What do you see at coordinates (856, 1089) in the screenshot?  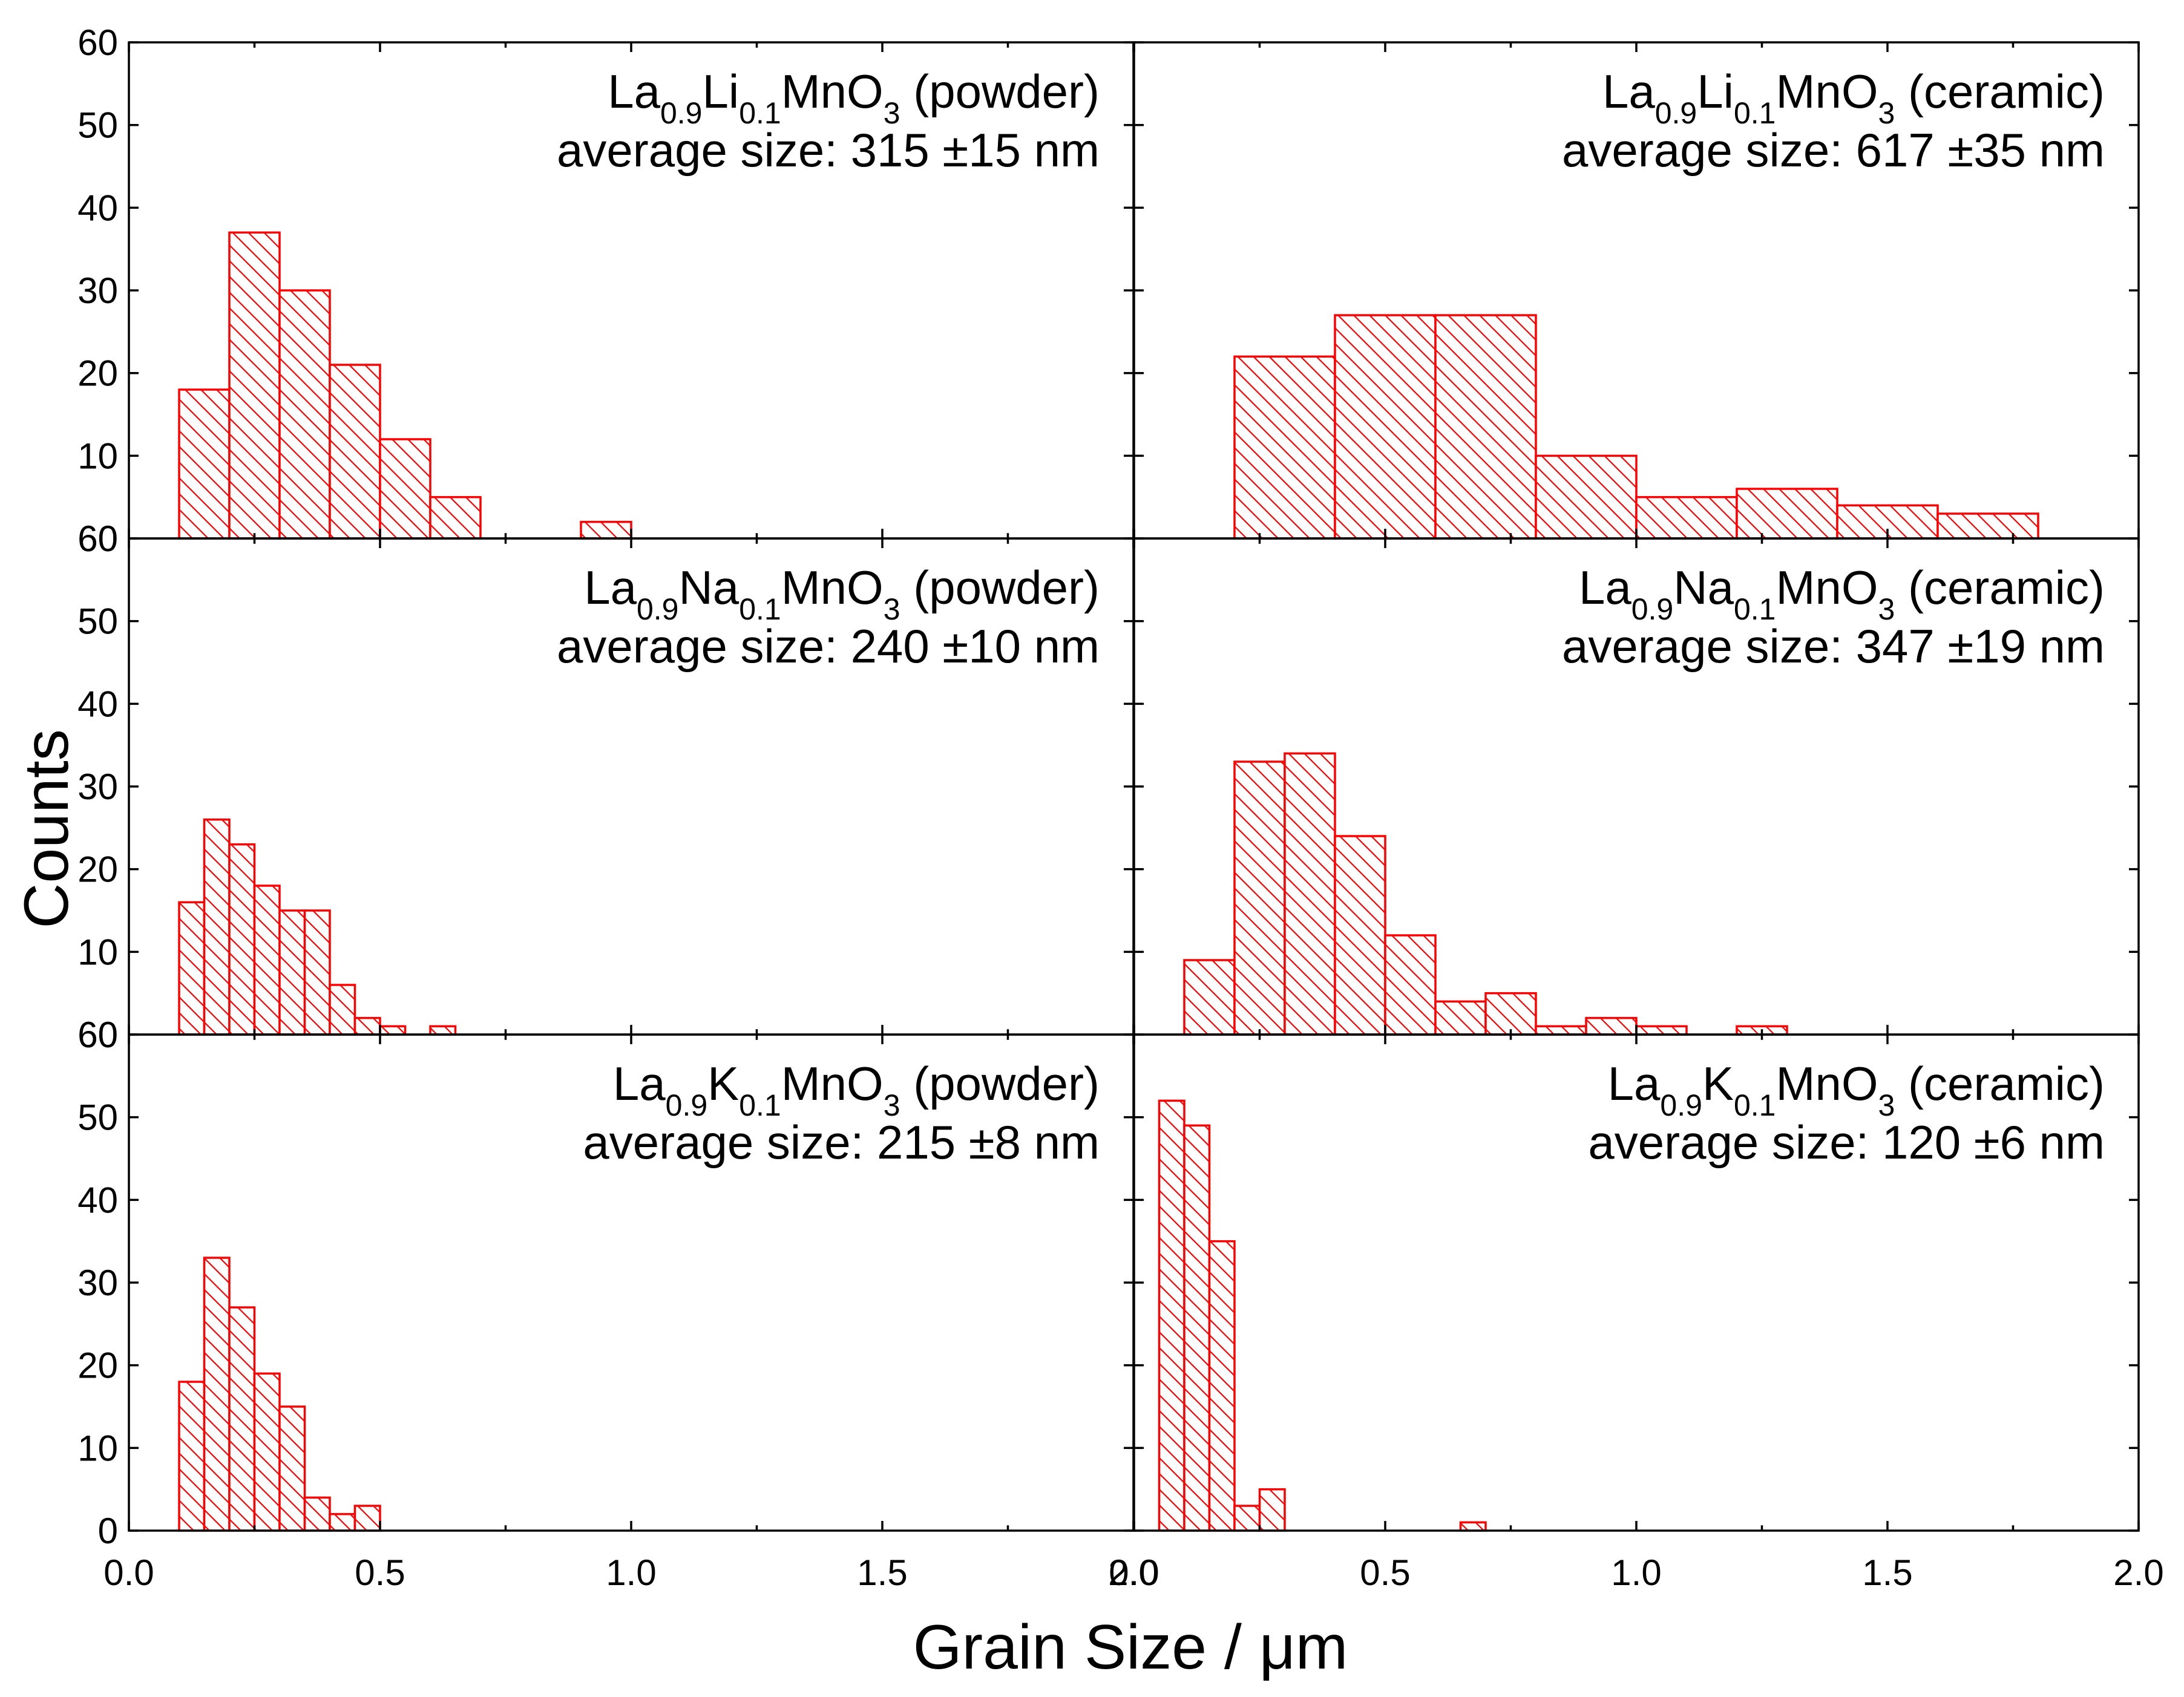 I see `panel-formula-label: La0.9K0.1MnO3 (powder)` at bounding box center [856, 1089].